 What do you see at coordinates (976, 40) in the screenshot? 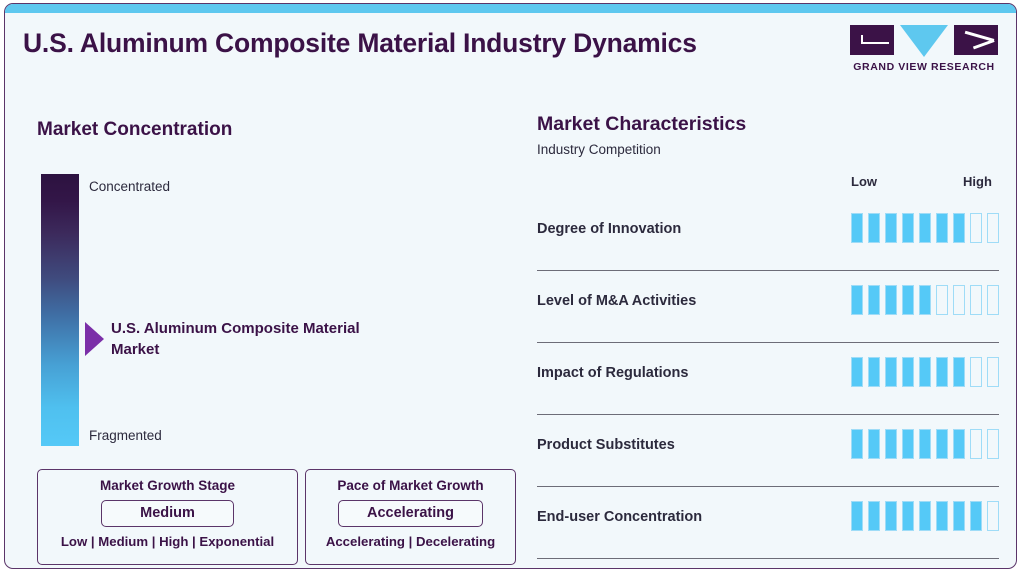
I see `logo-right-block-icon` at bounding box center [976, 40].